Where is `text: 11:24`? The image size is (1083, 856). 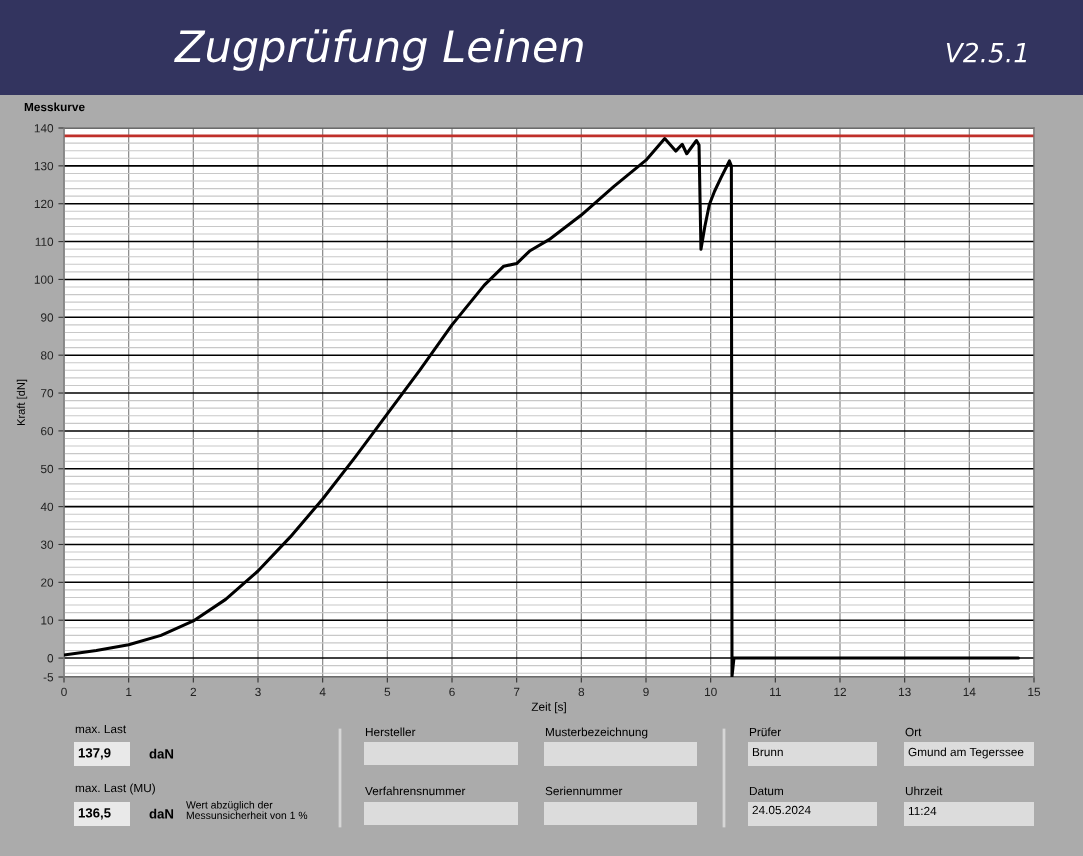 text: 11:24 is located at coordinates (922, 811).